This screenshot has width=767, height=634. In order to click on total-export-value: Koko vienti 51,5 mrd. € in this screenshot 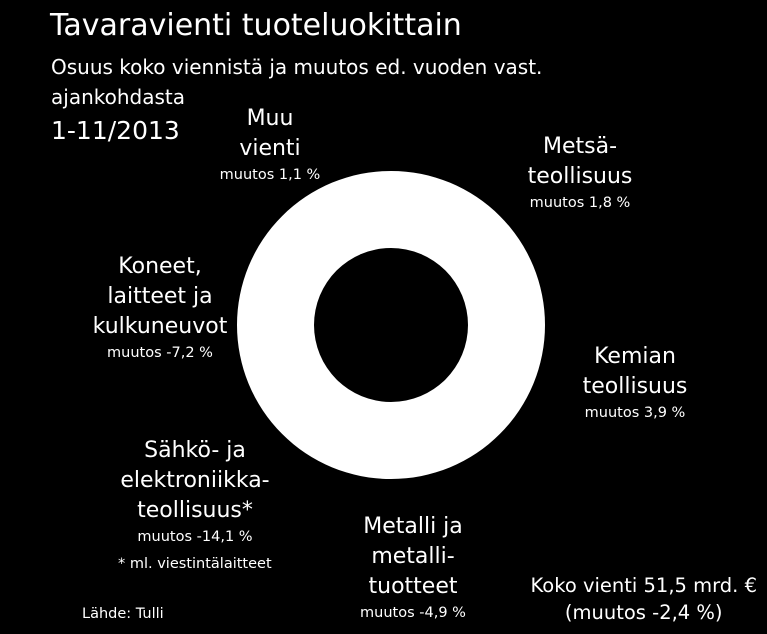, I will do `click(643, 585)`.